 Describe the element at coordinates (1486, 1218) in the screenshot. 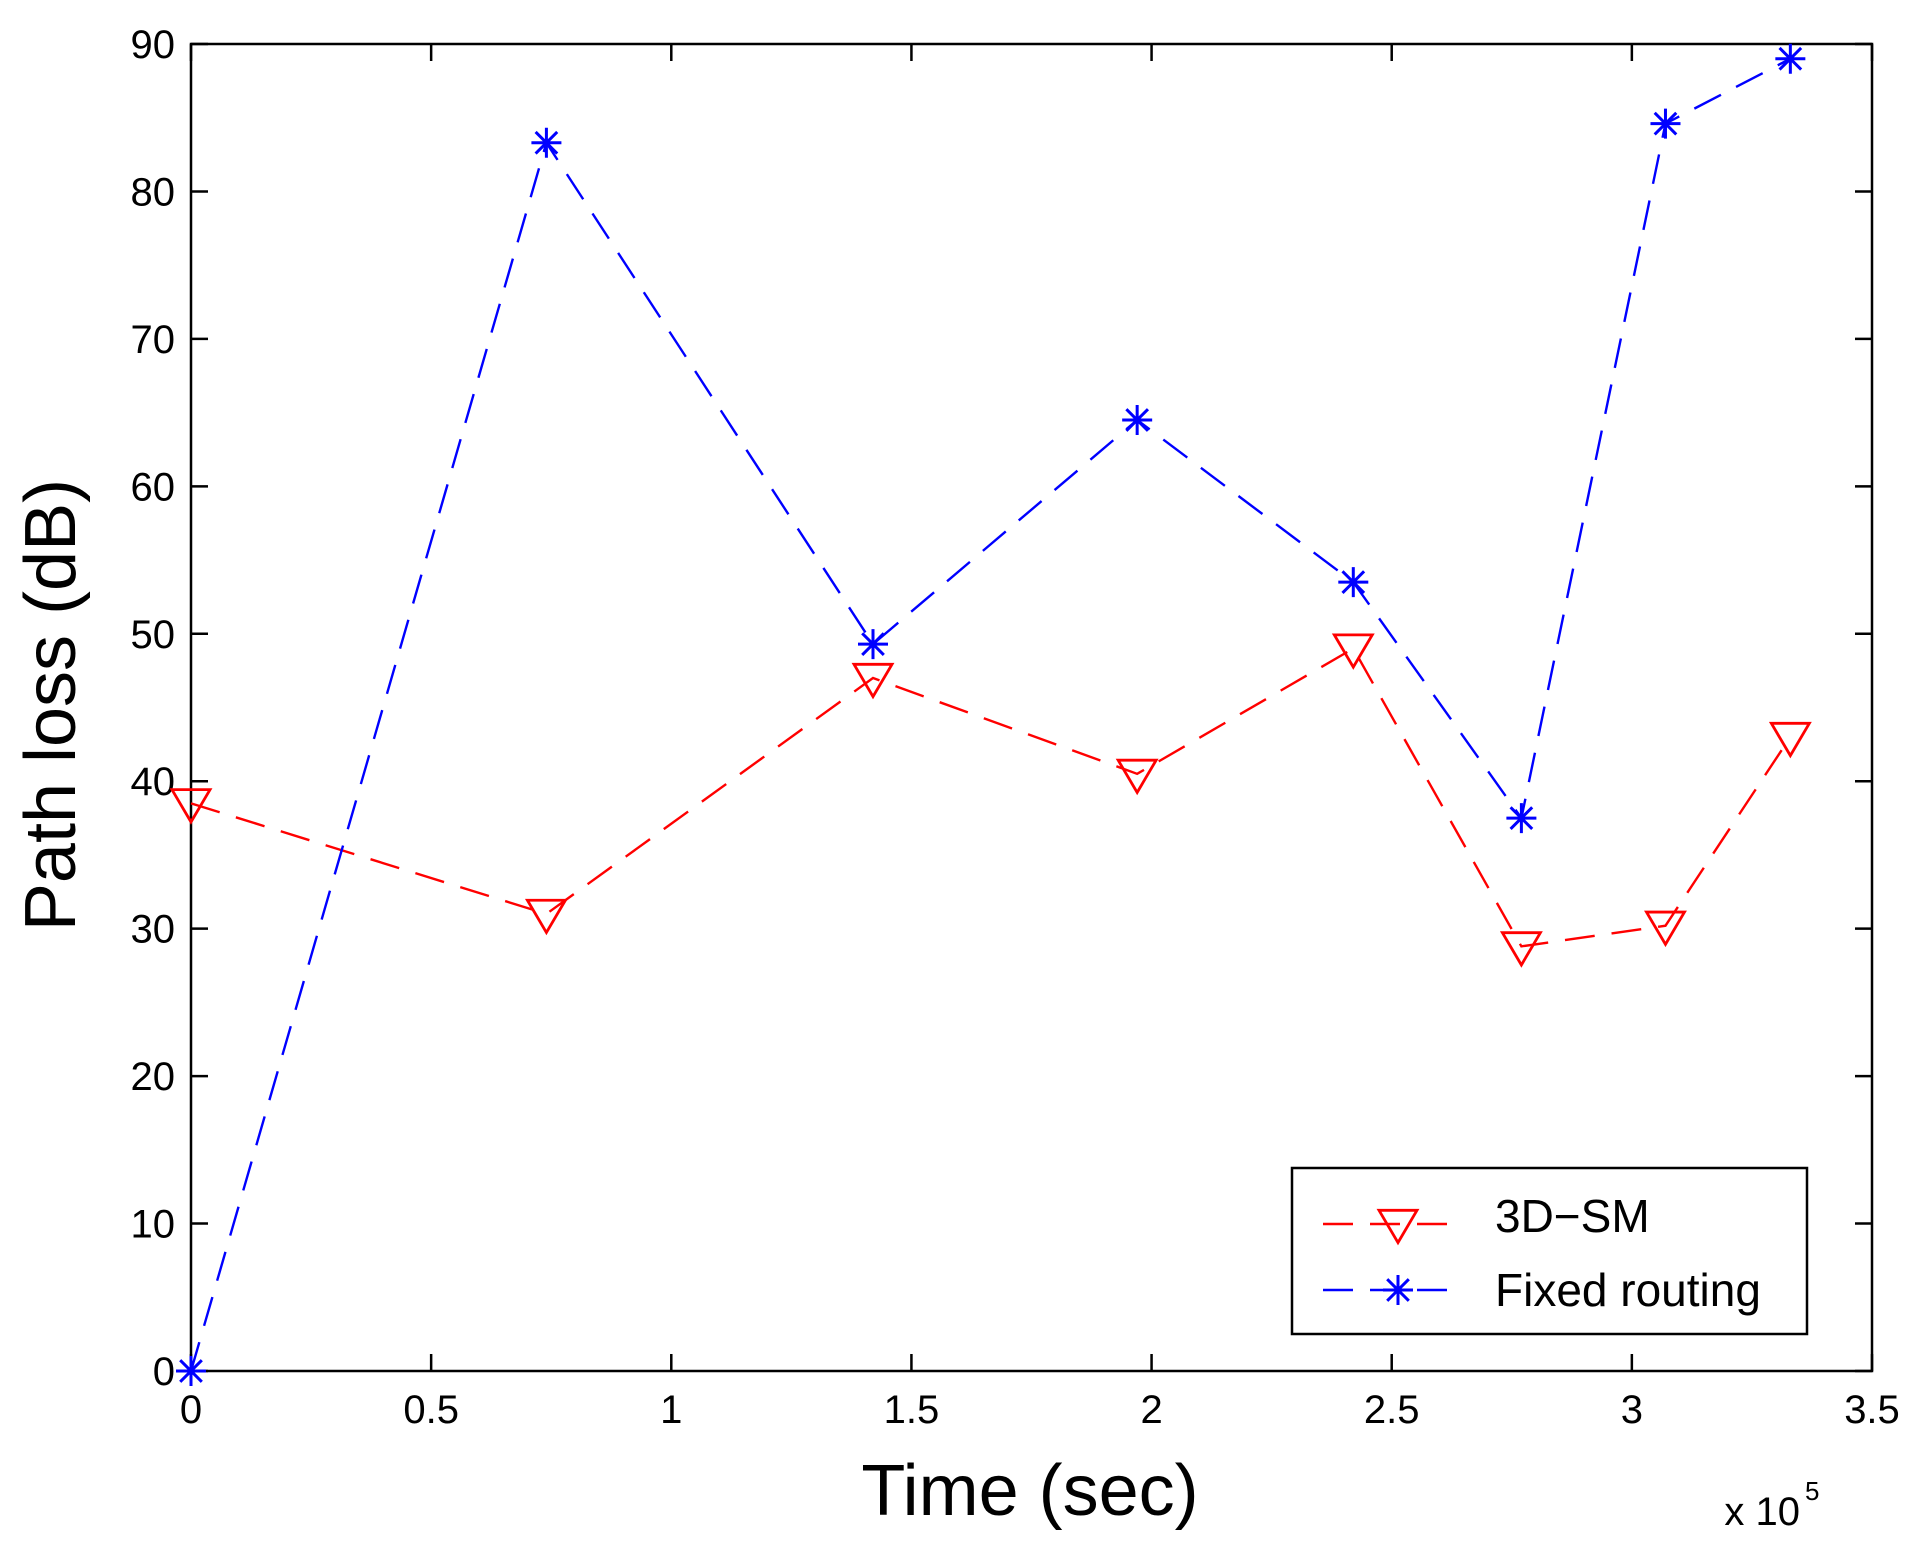

I see `legend-entry-3d-sm: 3D−SM` at that location.